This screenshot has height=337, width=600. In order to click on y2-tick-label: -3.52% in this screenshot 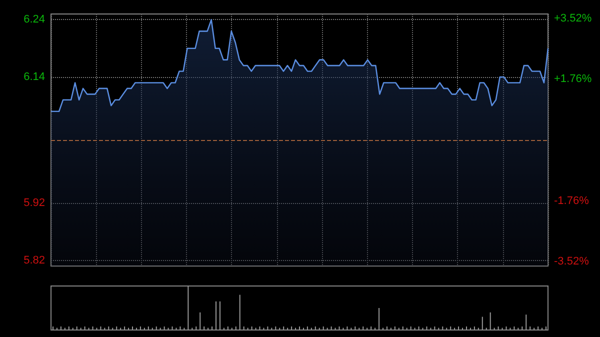, I will do `click(572, 262)`.